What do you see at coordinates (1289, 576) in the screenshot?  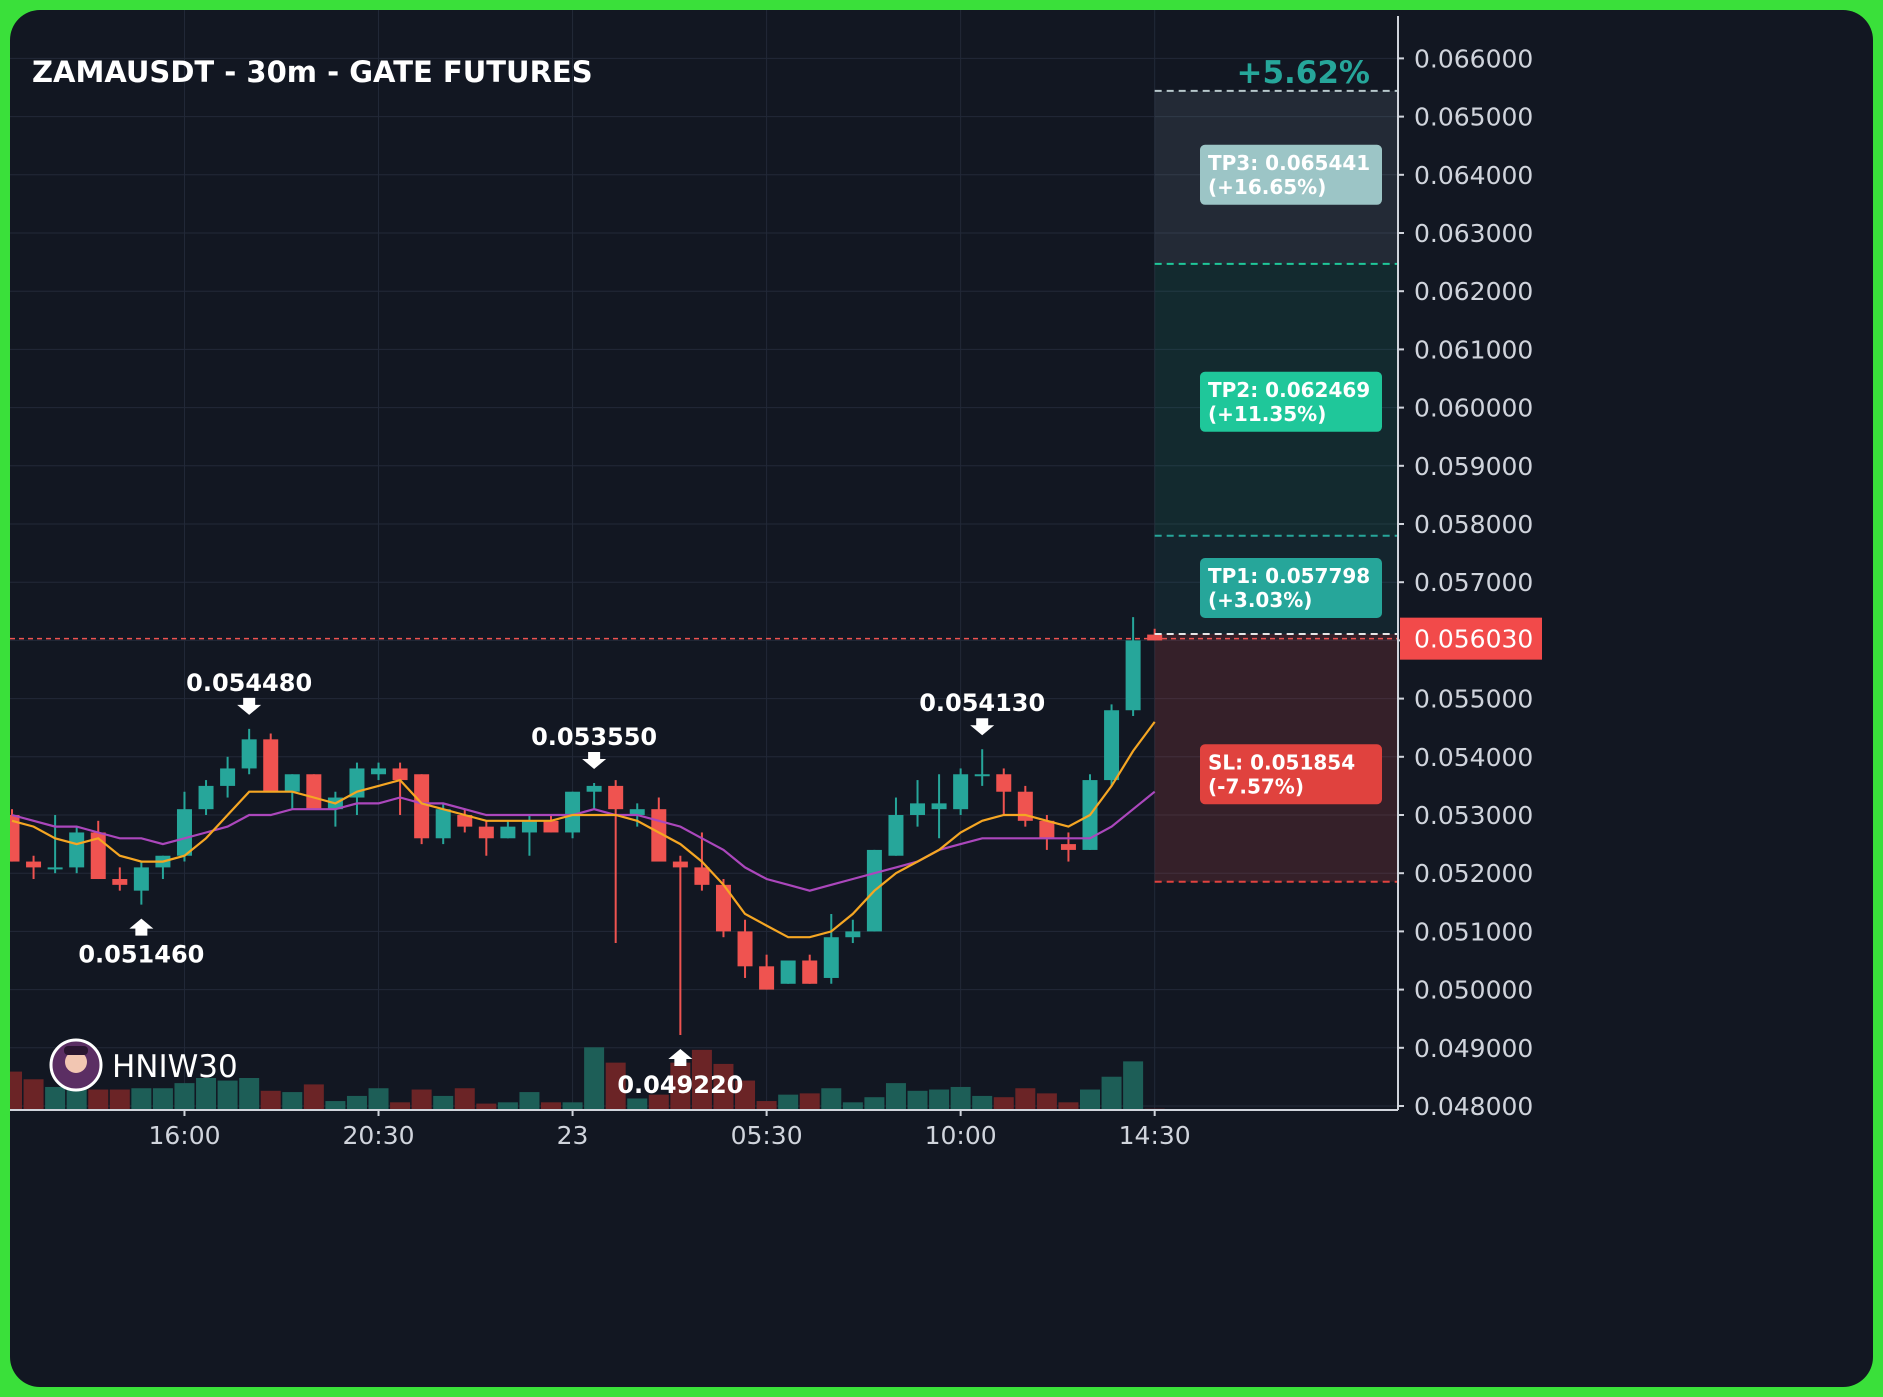 I see `tp1-label: TP1: 0.057798` at bounding box center [1289, 576].